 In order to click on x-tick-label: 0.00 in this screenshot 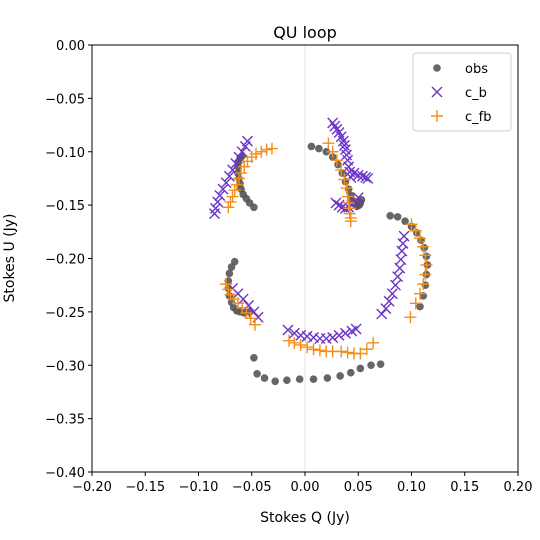, I will do `click(305, 487)`.